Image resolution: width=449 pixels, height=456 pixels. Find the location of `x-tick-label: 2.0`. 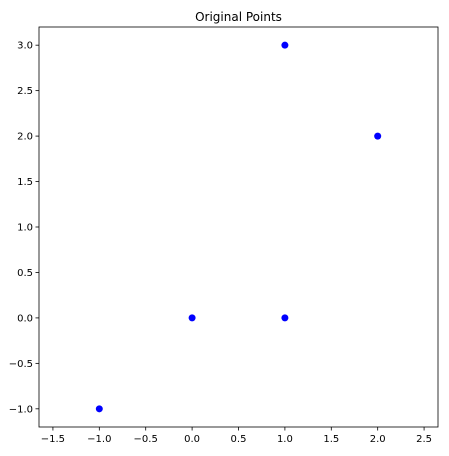

x-tick-label: 2.0 is located at coordinates (378, 439).